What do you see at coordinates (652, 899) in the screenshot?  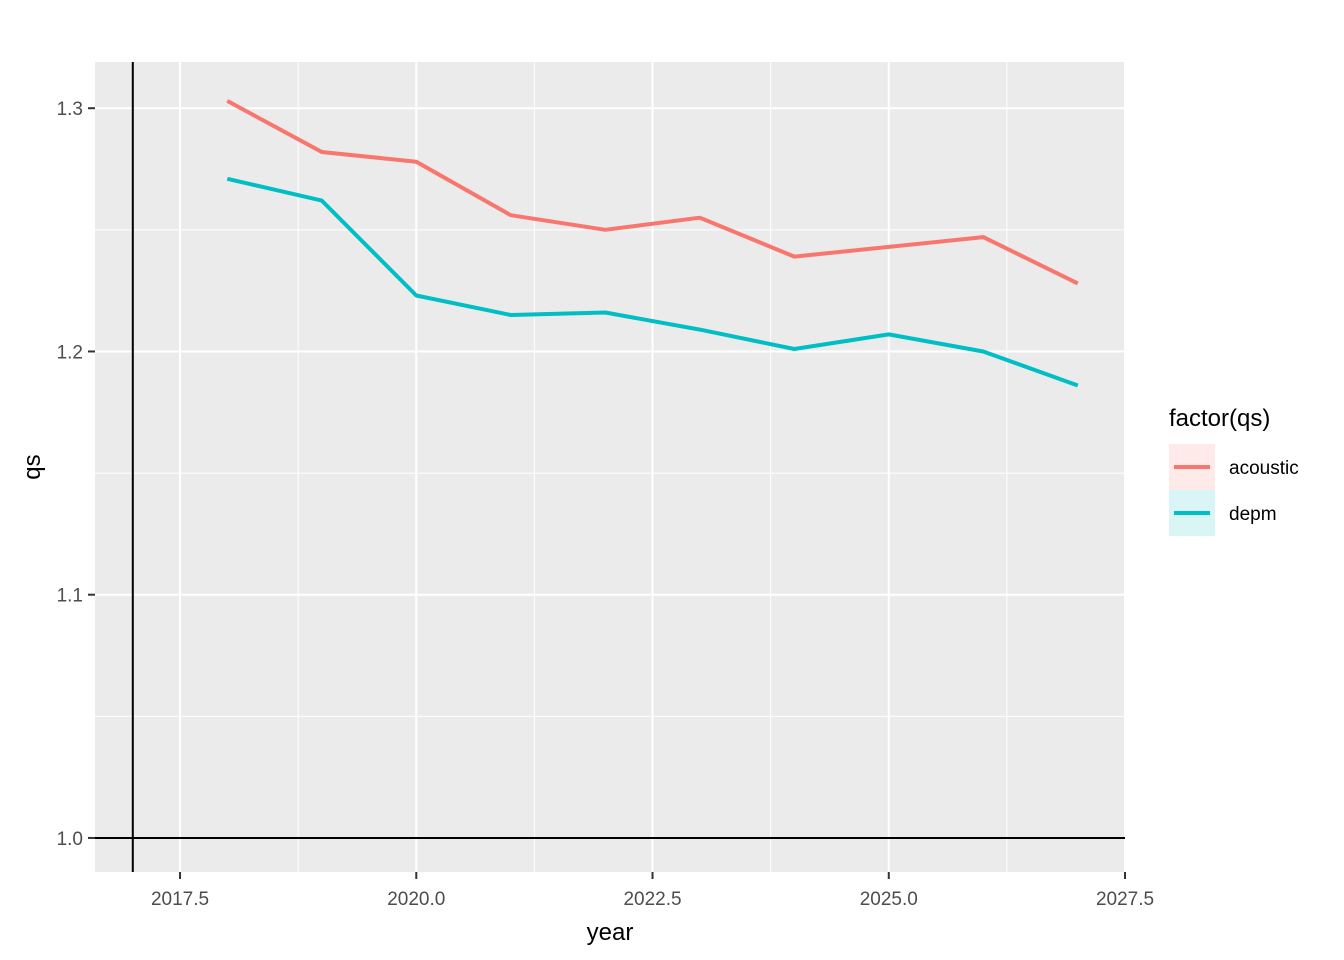 I see `x-tick-label: 2022.5` at bounding box center [652, 899].